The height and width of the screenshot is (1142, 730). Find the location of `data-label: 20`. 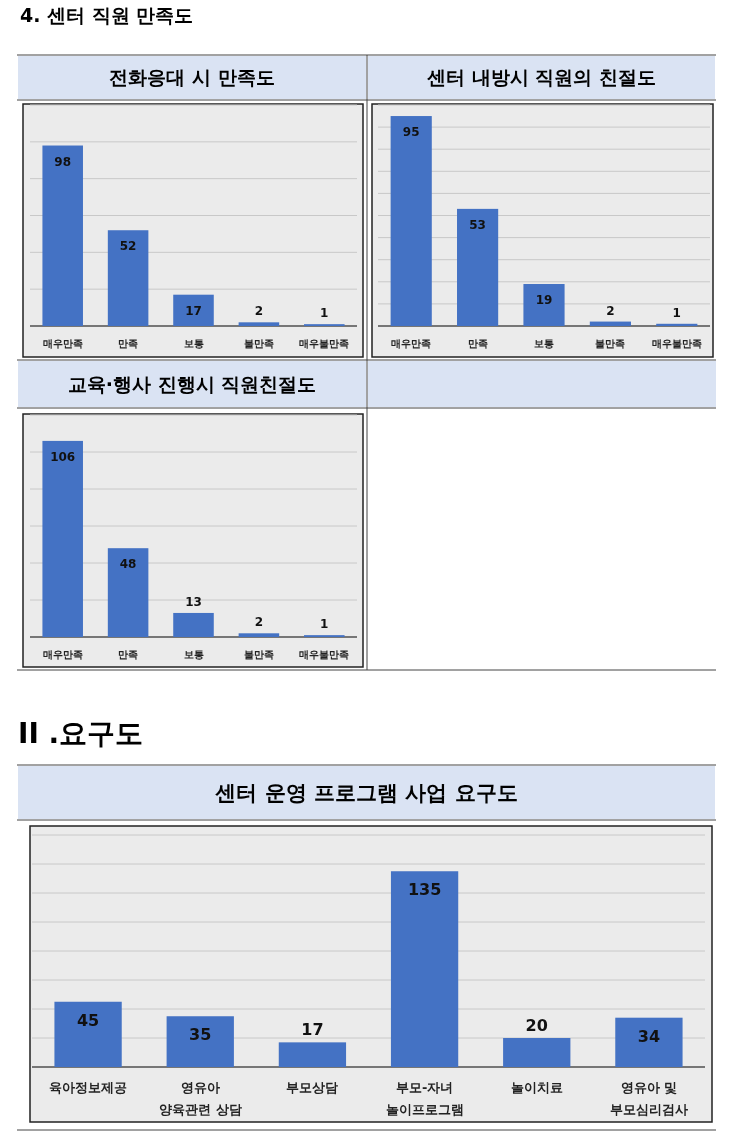

data-label: 20 is located at coordinates (536, 1025).